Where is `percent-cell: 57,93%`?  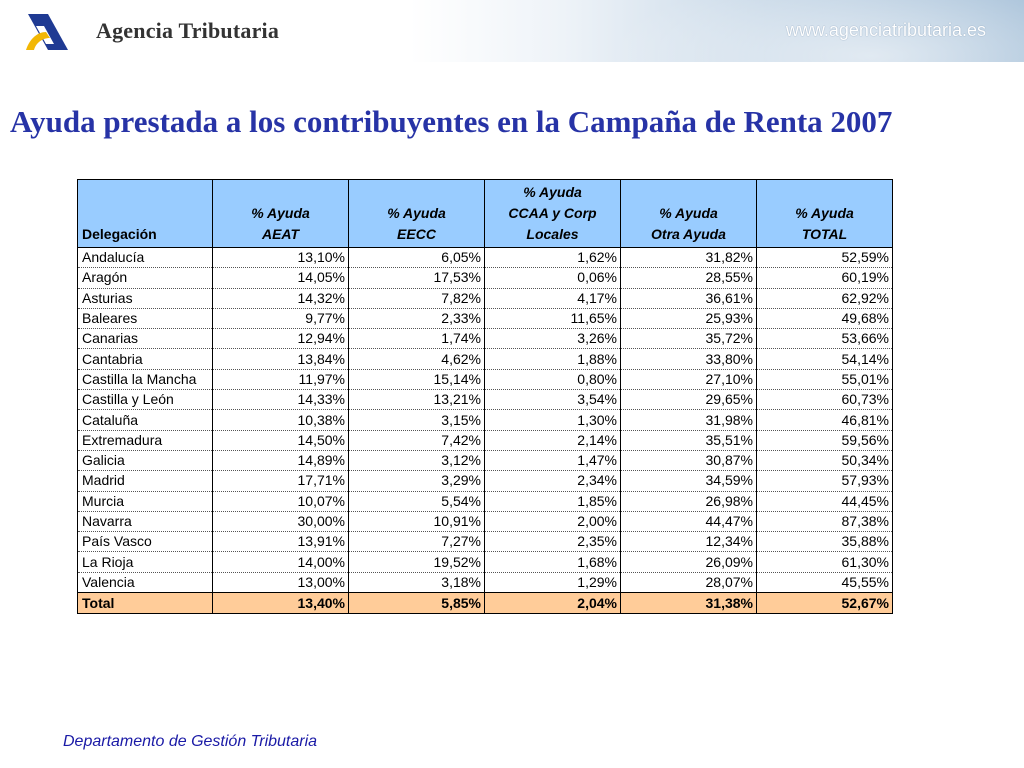
percent-cell: 57,93% is located at coordinates (824, 481).